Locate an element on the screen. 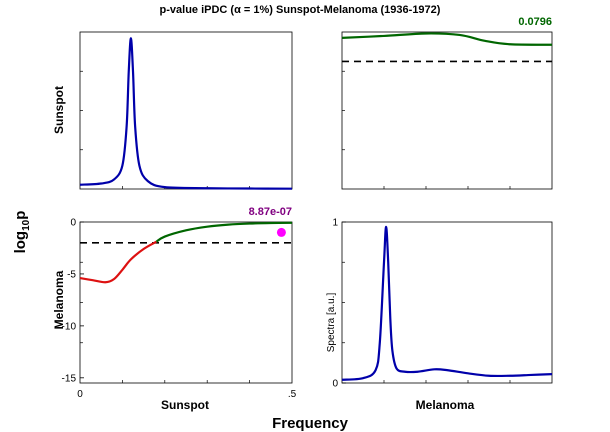 Image resolution: width=610 pixels, height=432 pixels. pvalue-label: 8.87e-07 is located at coordinates (270, 212).